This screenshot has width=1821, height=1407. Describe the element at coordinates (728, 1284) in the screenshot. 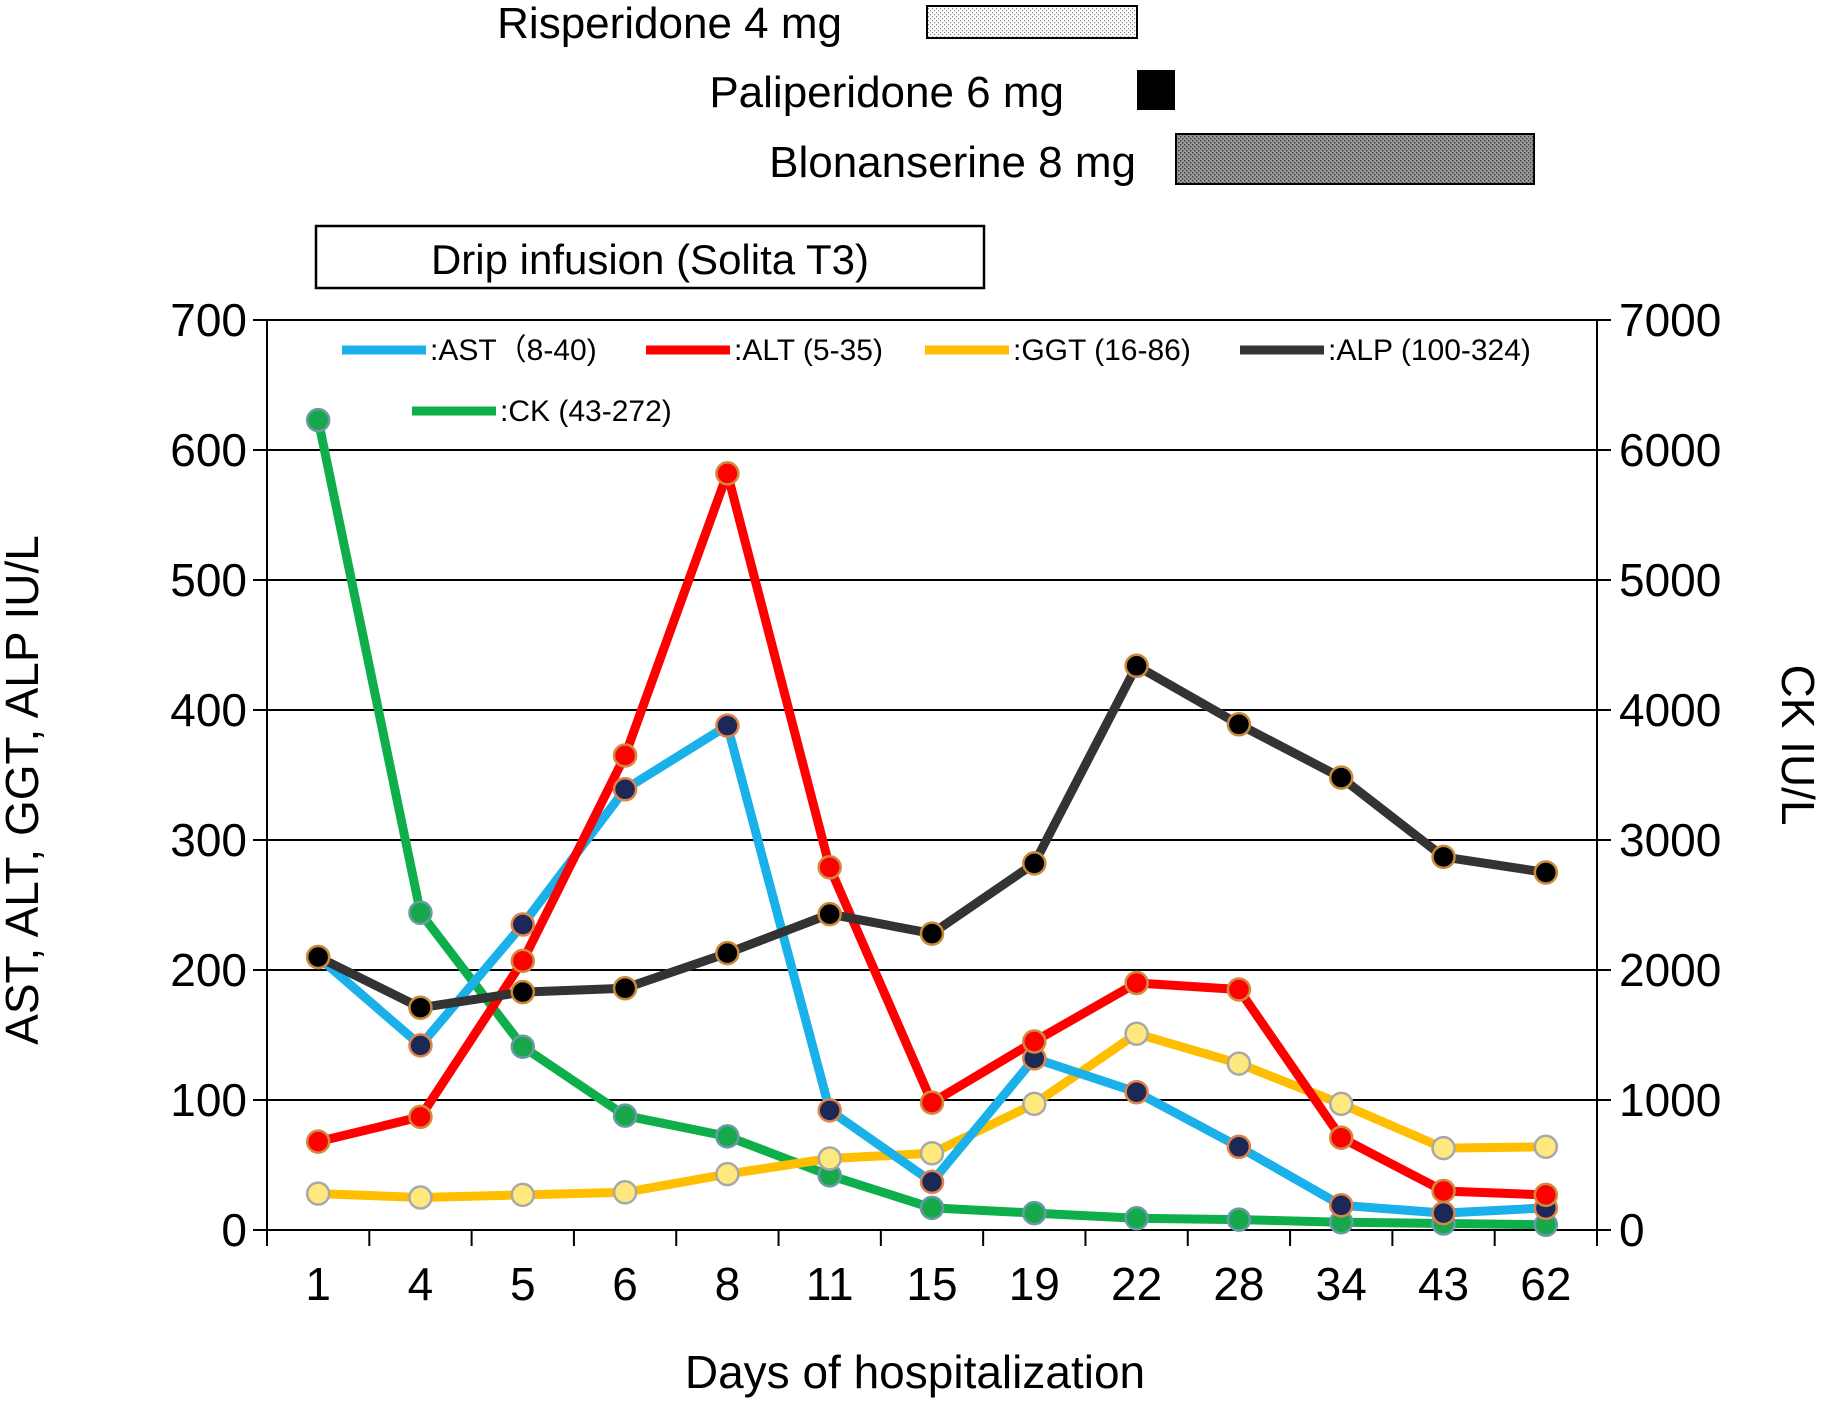

I see `x-tick-label: 8` at that location.